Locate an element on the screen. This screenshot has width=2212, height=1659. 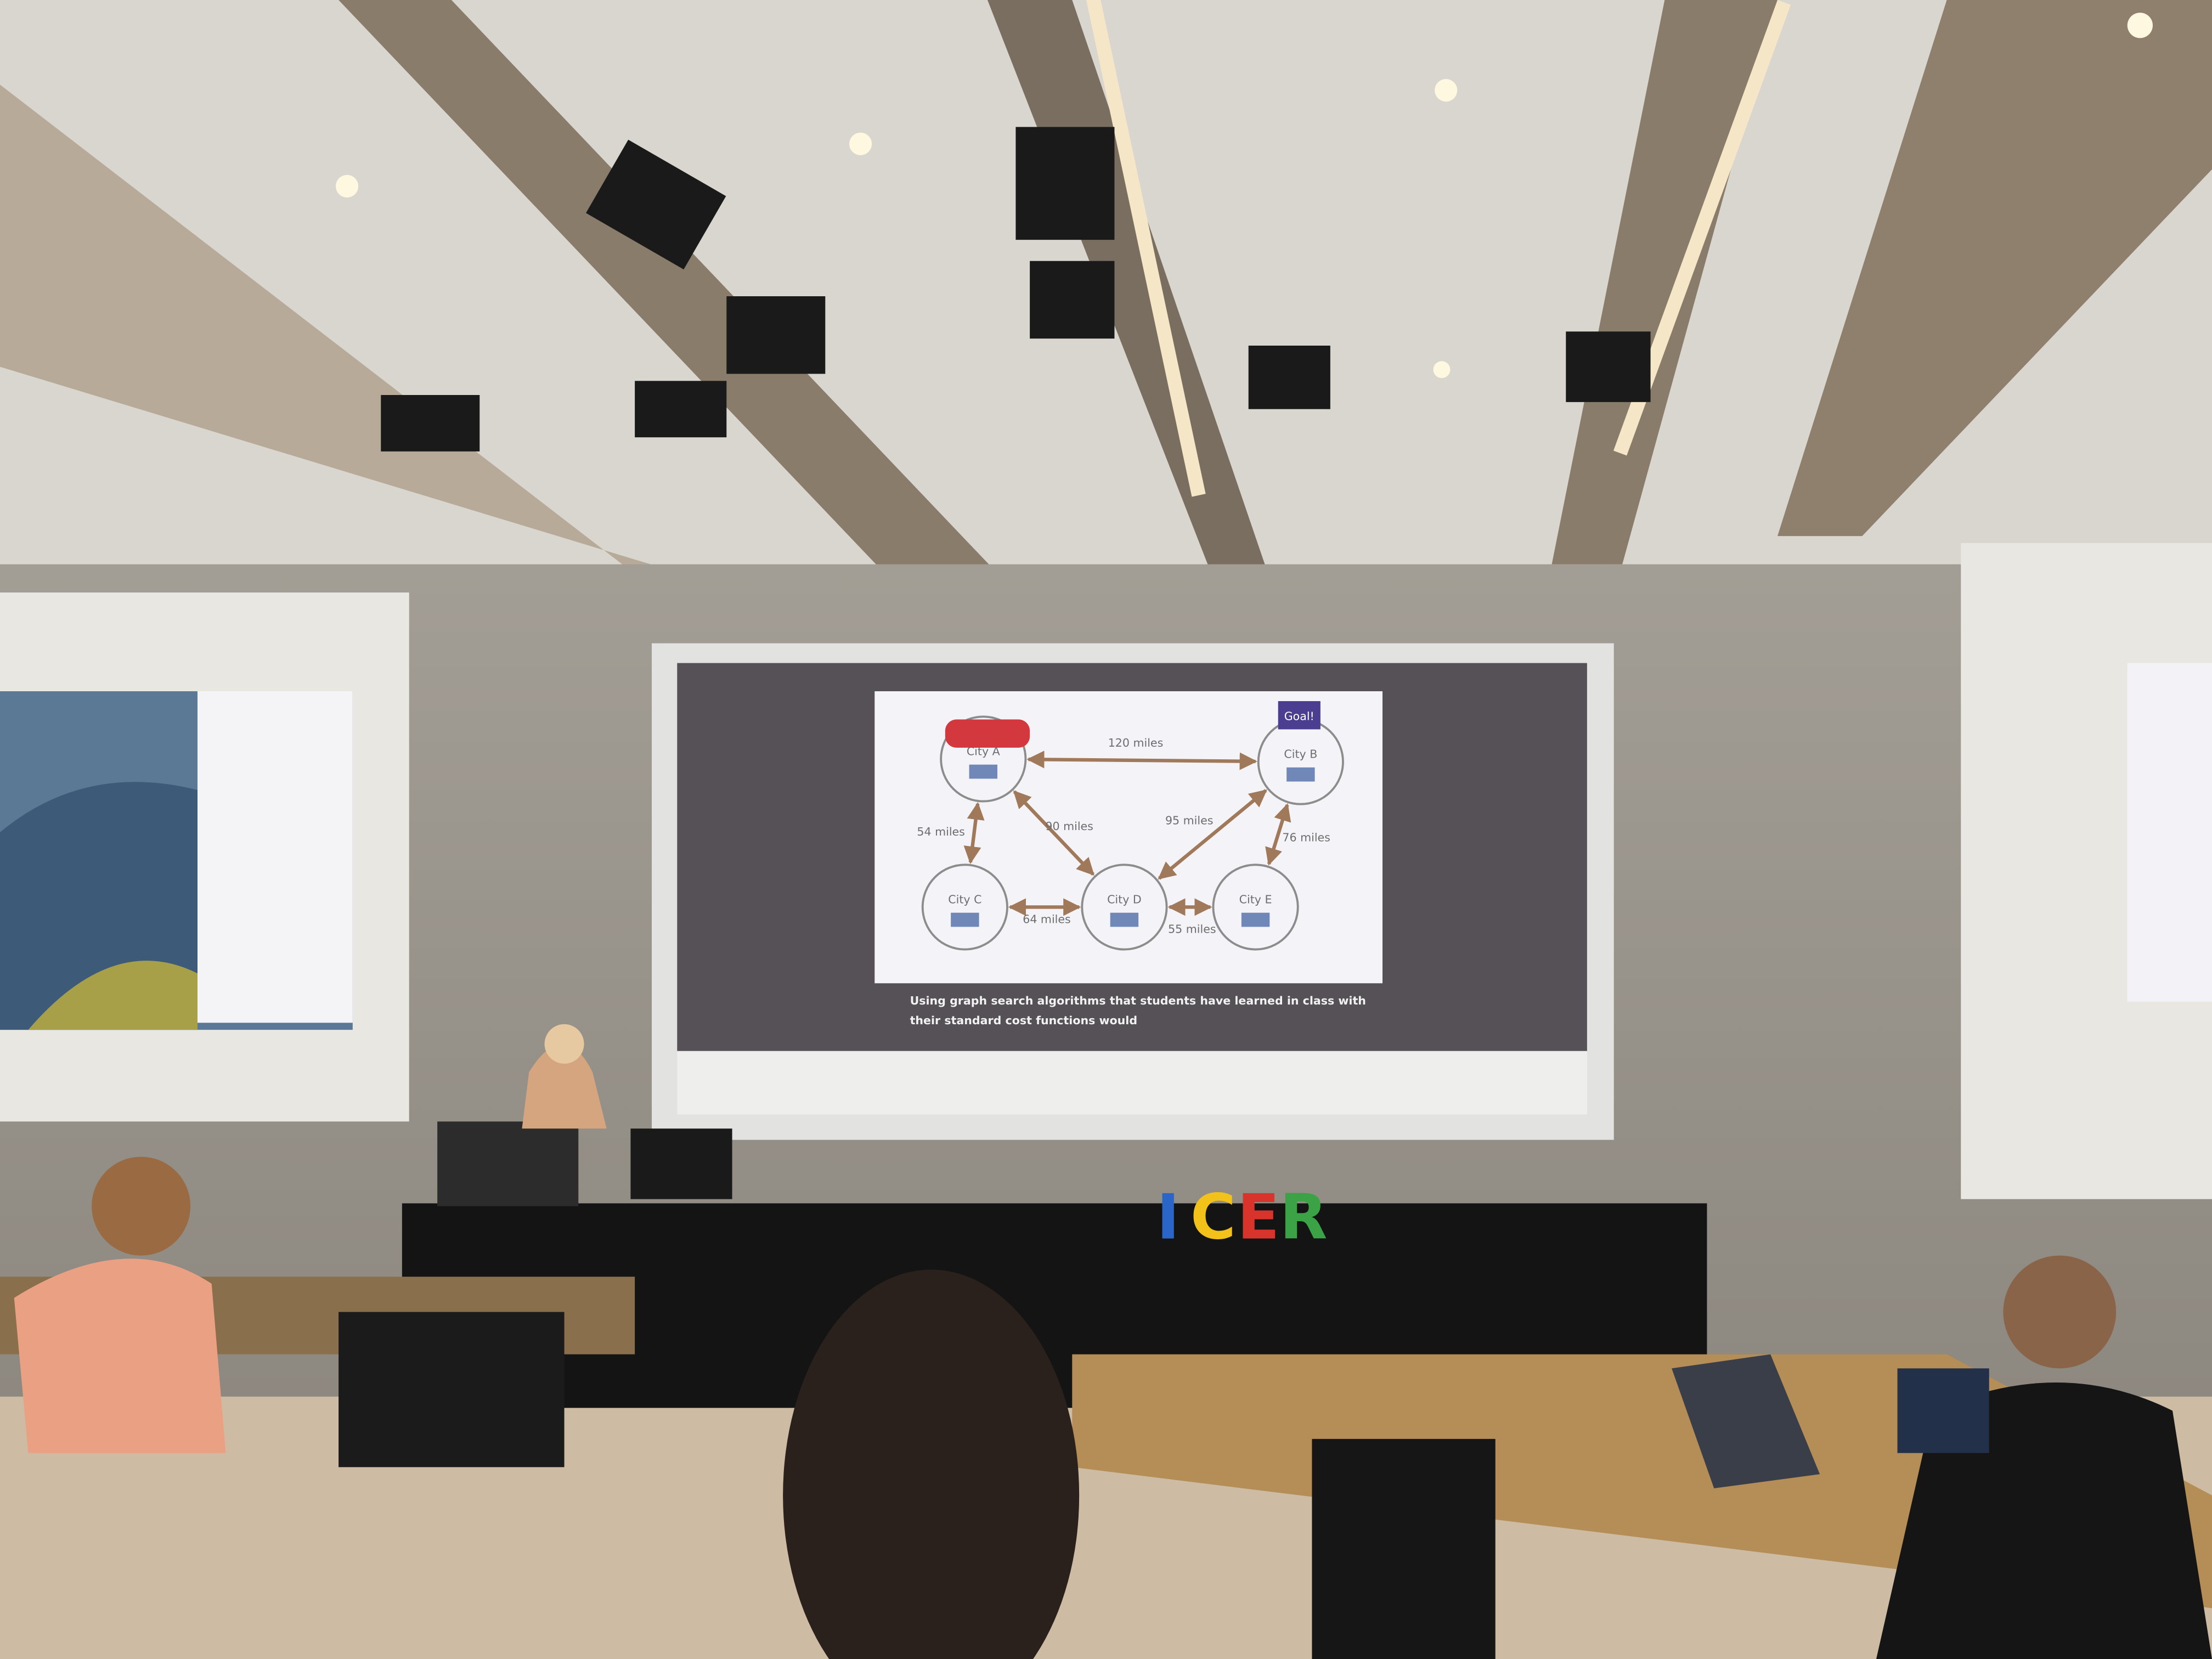
car-icon is located at coordinates (988, 733).